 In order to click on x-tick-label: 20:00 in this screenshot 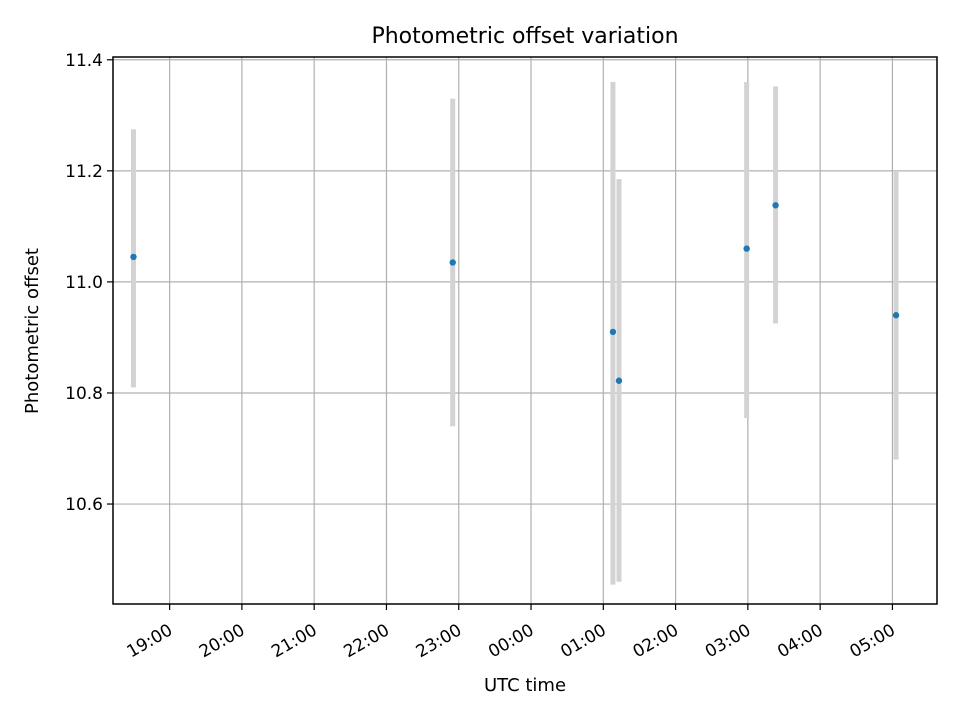, I will do `click(222, 641)`.